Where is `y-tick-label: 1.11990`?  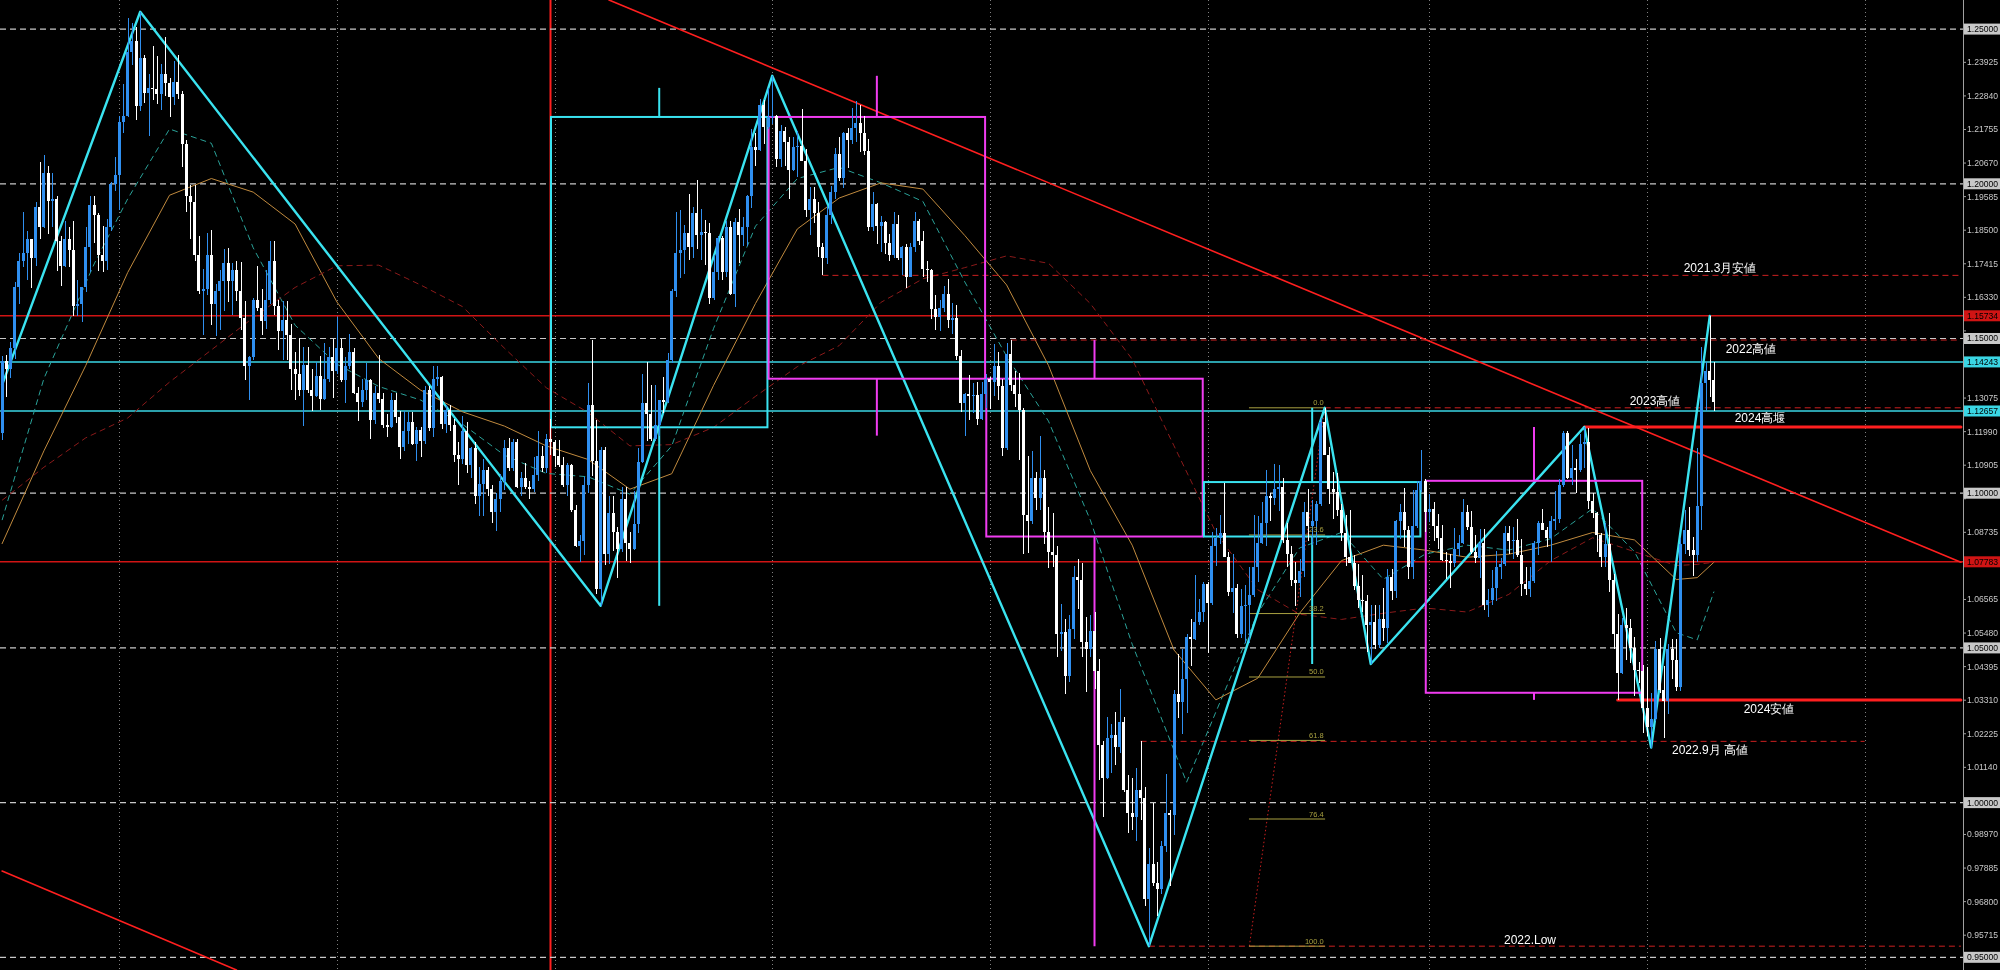
y-tick-label: 1.11990 is located at coordinates (1982, 431).